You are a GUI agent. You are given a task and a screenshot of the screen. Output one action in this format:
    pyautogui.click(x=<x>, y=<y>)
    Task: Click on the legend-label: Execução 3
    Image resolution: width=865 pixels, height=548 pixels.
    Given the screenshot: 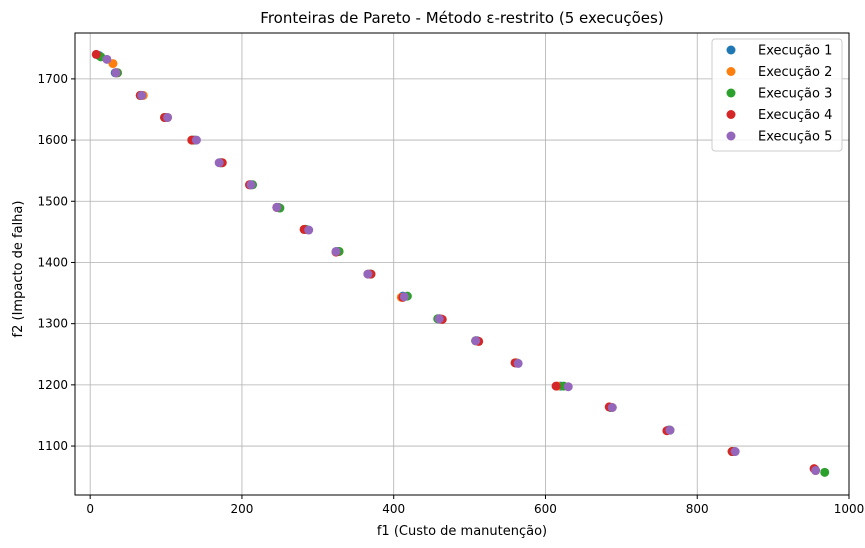 What is the action you would take?
    pyautogui.click(x=795, y=94)
    